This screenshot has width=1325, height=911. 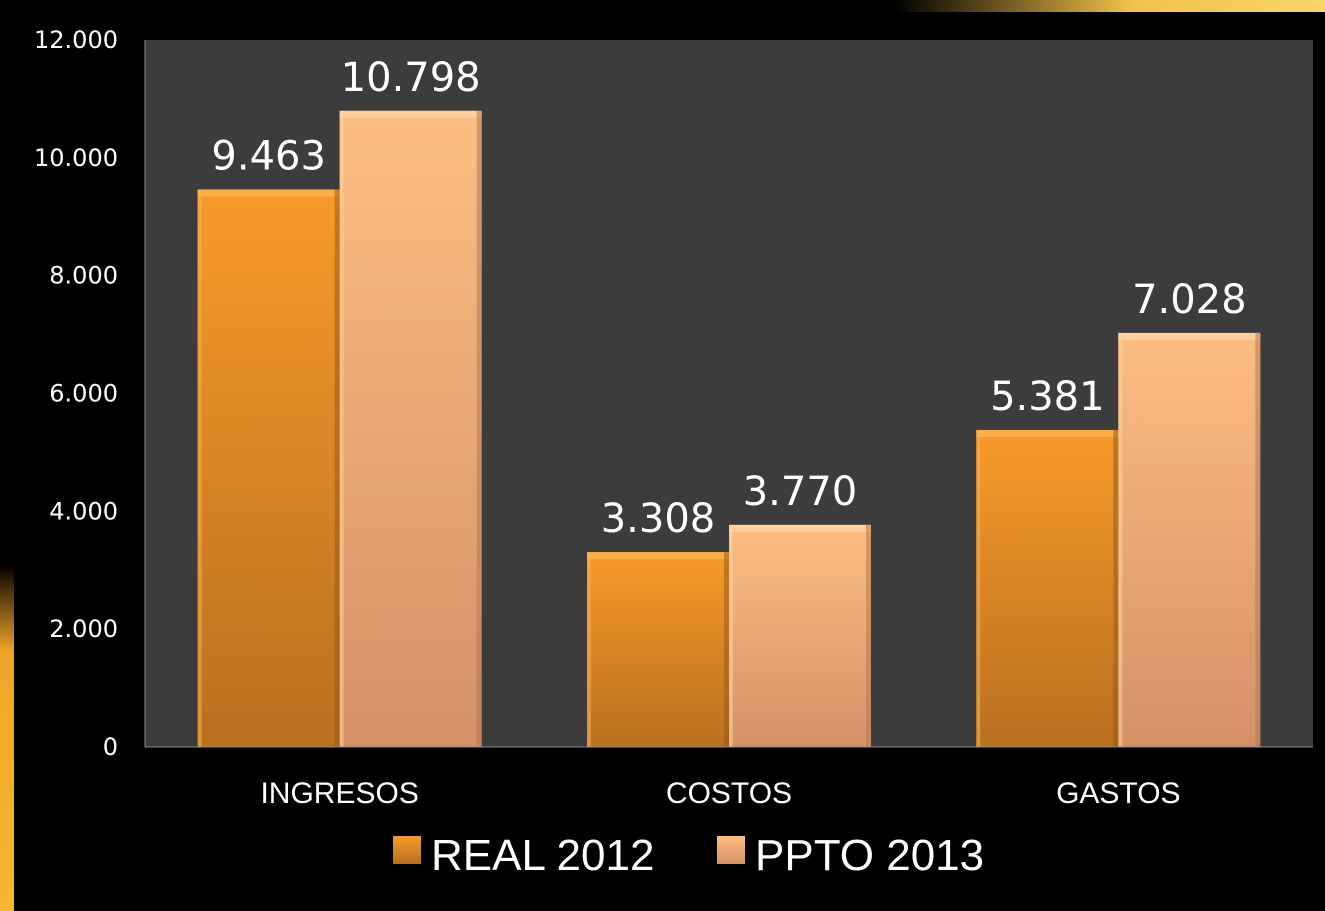 I want to click on y-tick-label: 2.000, so click(x=83, y=629).